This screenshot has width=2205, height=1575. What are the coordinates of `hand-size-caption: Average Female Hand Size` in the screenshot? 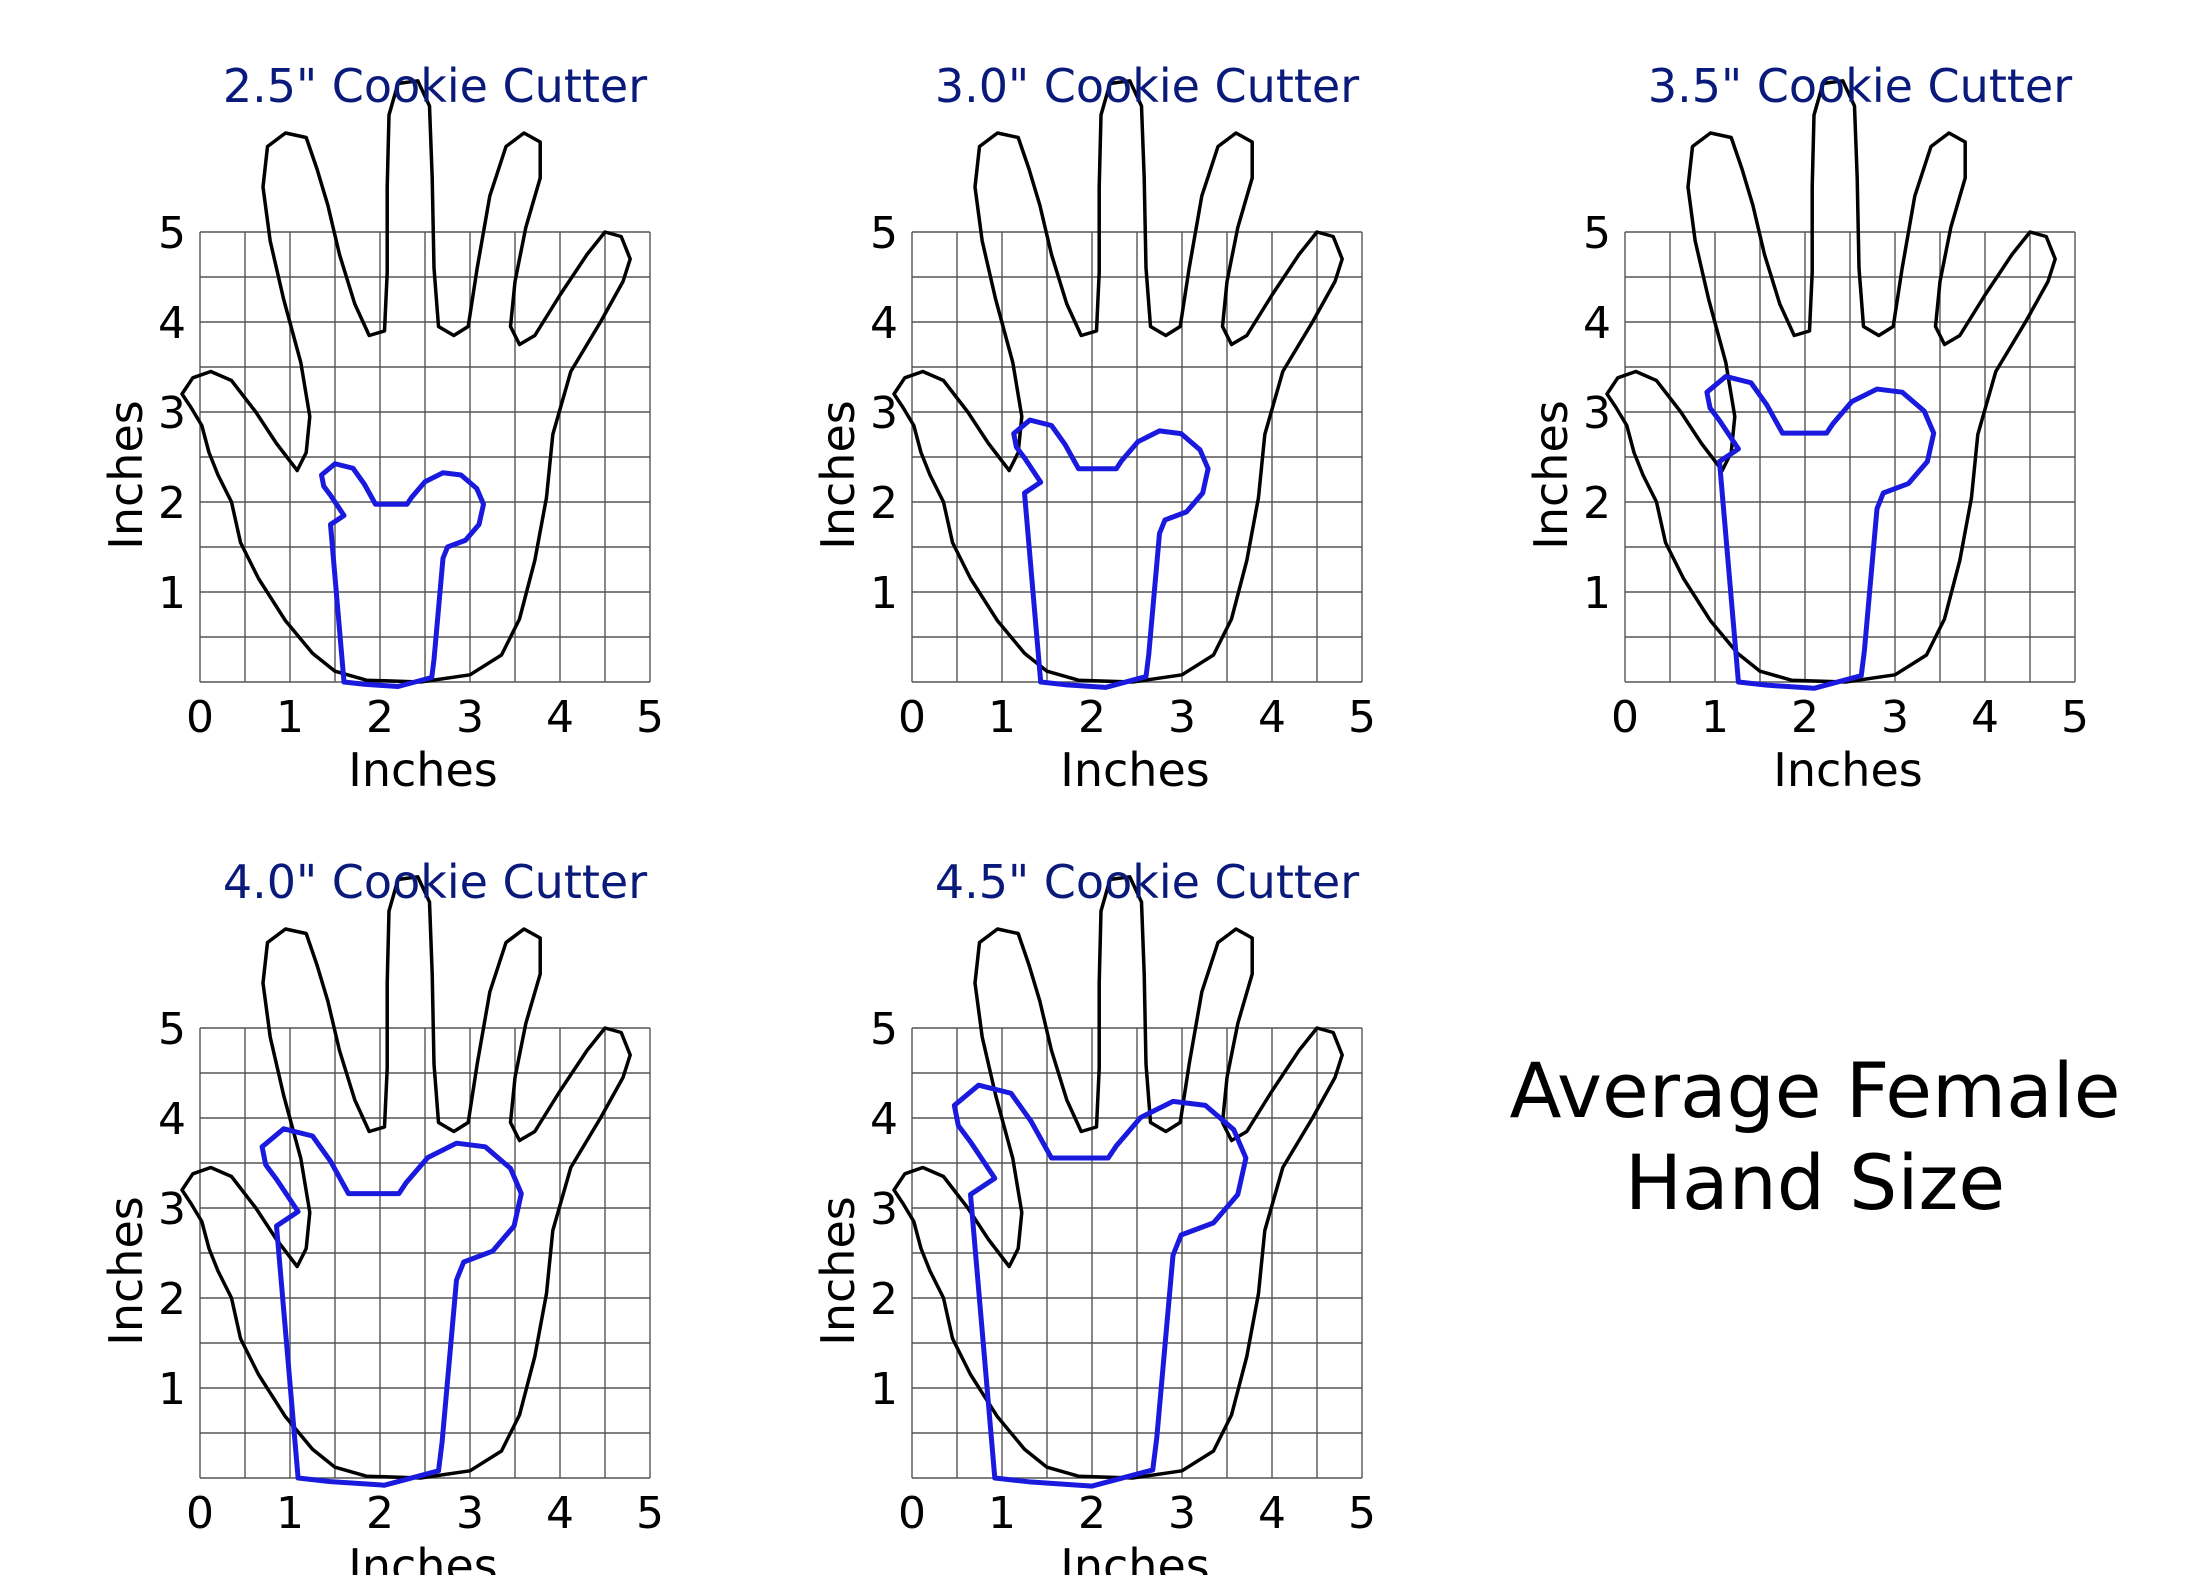 It's located at (1797, 1137).